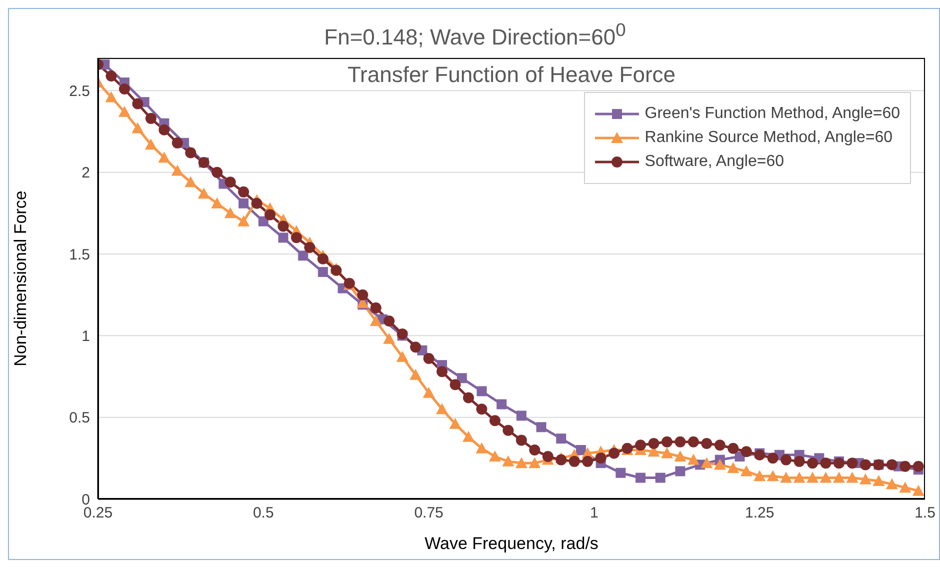  I want to click on chart-title: Fn=0.148; Wave Direction=60$^{0}$, so click(475, 34).